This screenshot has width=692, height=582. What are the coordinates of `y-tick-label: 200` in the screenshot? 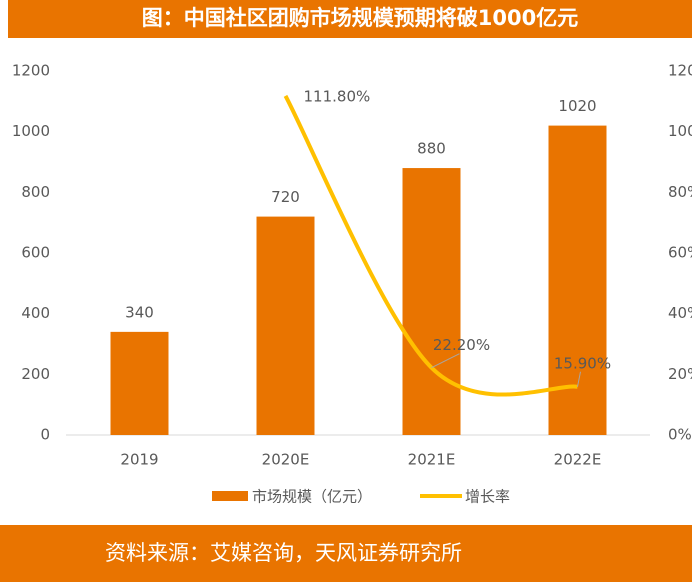 It's located at (35, 374).